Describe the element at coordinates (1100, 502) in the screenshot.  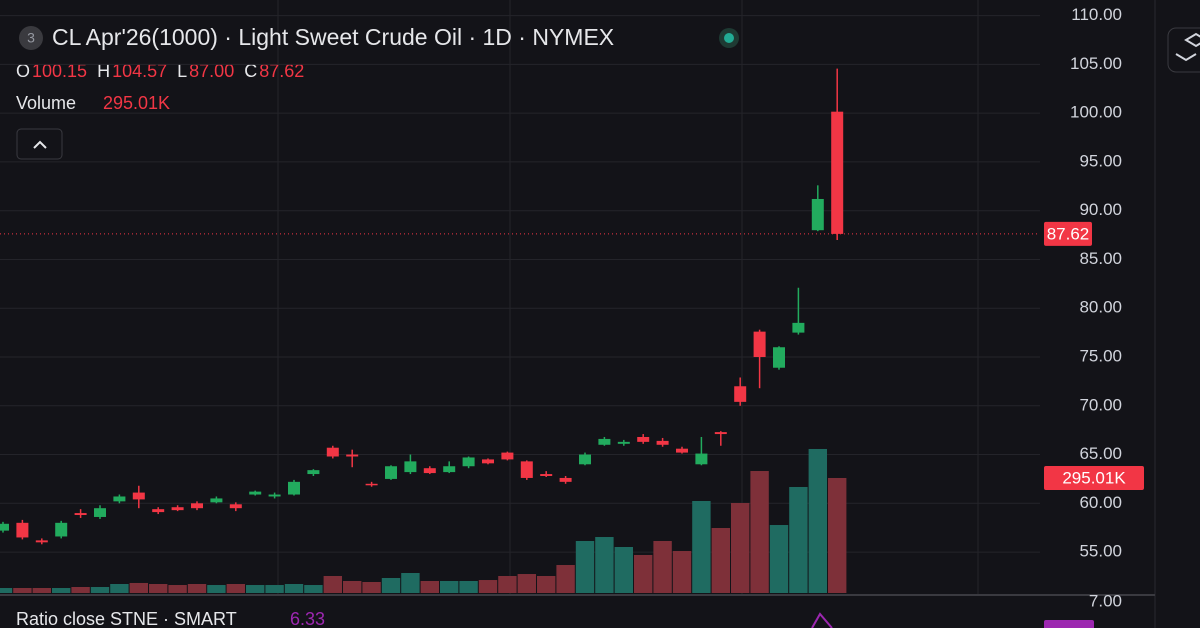
I see `y-tick-label: 60.00` at that location.